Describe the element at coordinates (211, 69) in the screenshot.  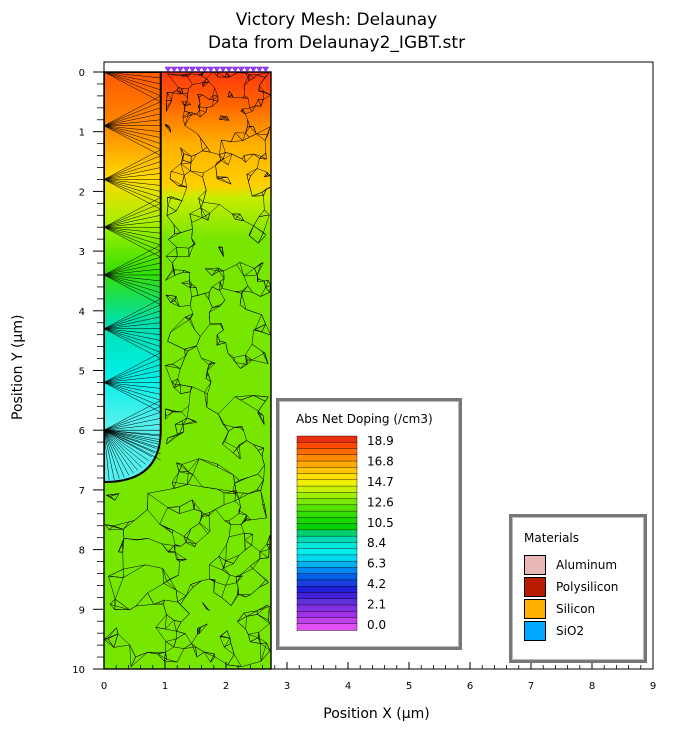
I see `contact-marker` at that location.